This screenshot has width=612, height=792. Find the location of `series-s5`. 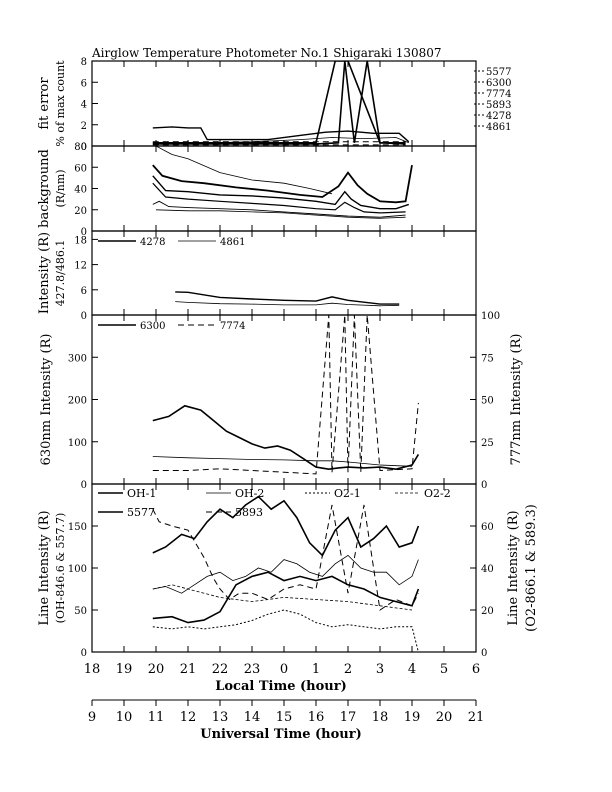

series-s5 is located at coordinates (280, 214).